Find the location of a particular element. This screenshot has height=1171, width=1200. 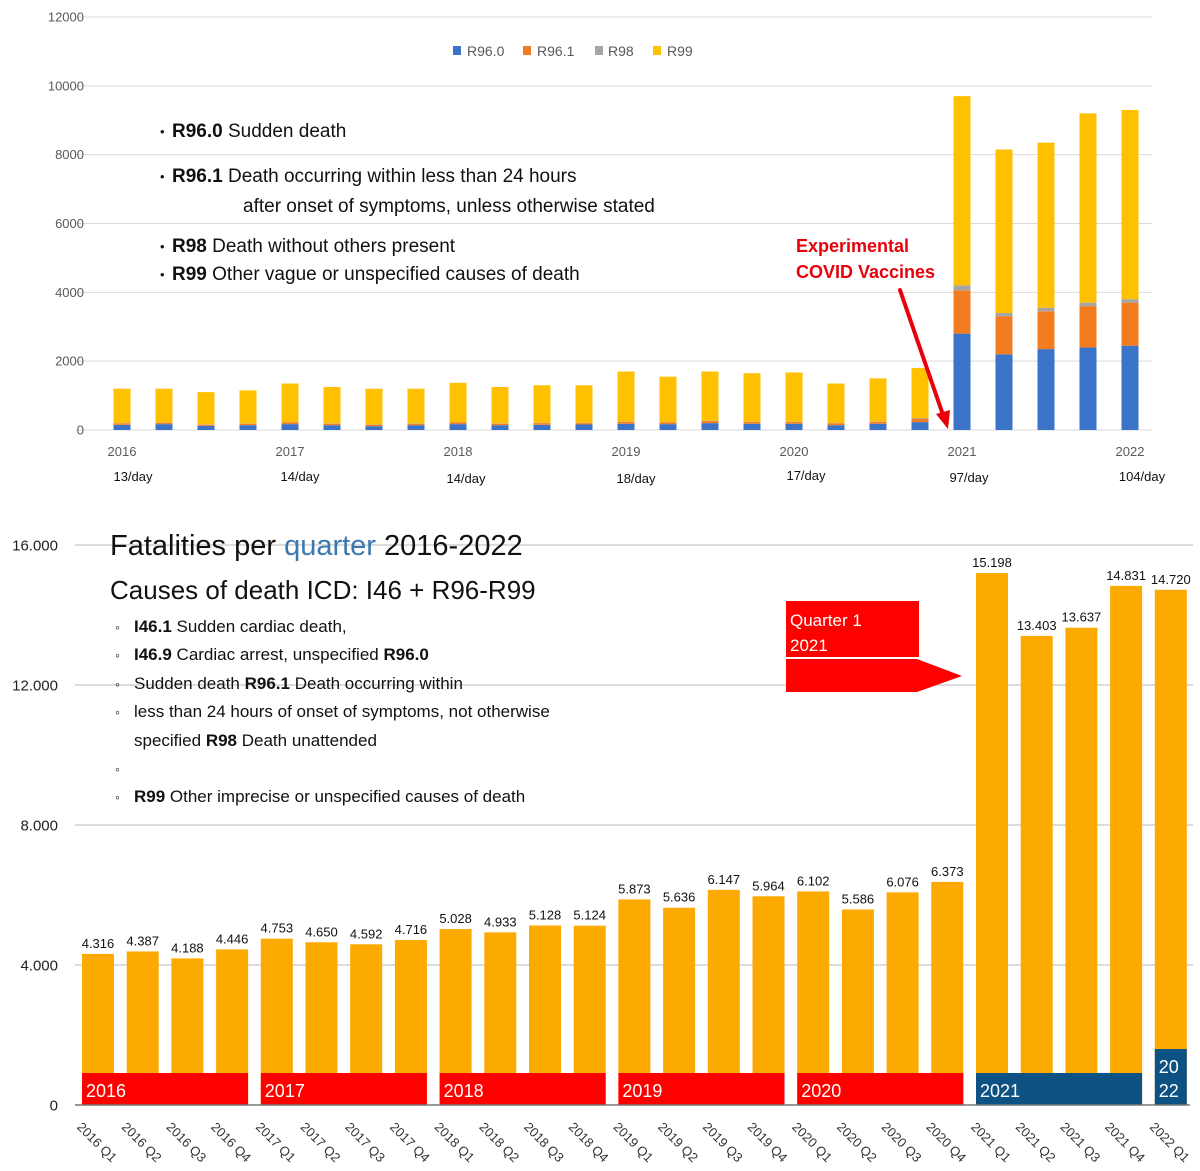

top-note-line: R98 Death without others present is located at coordinates (308, 247).